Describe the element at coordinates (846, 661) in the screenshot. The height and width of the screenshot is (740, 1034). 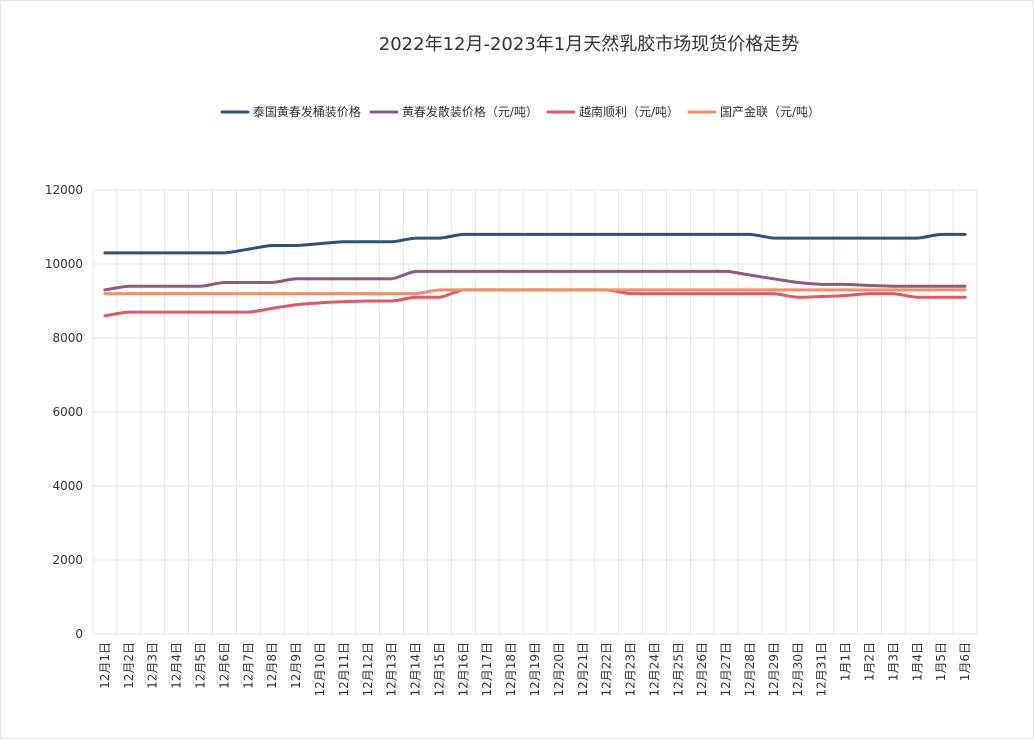
I see `x-tick-label: 1月1日` at that location.